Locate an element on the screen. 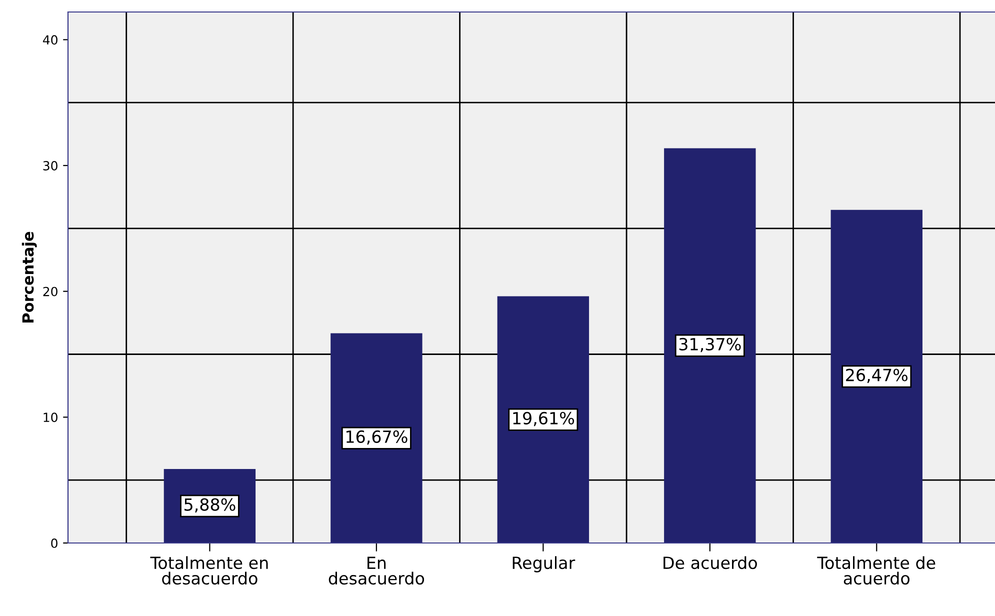  x-tick-label: Regular is located at coordinates (544, 564).